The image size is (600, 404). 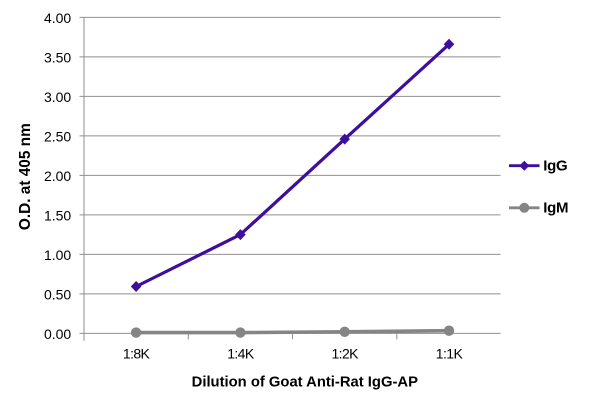 What do you see at coordinates (241, 354) in the screenshot?
I see `svg-text: 1:4K` at bounding box center [241, 354].